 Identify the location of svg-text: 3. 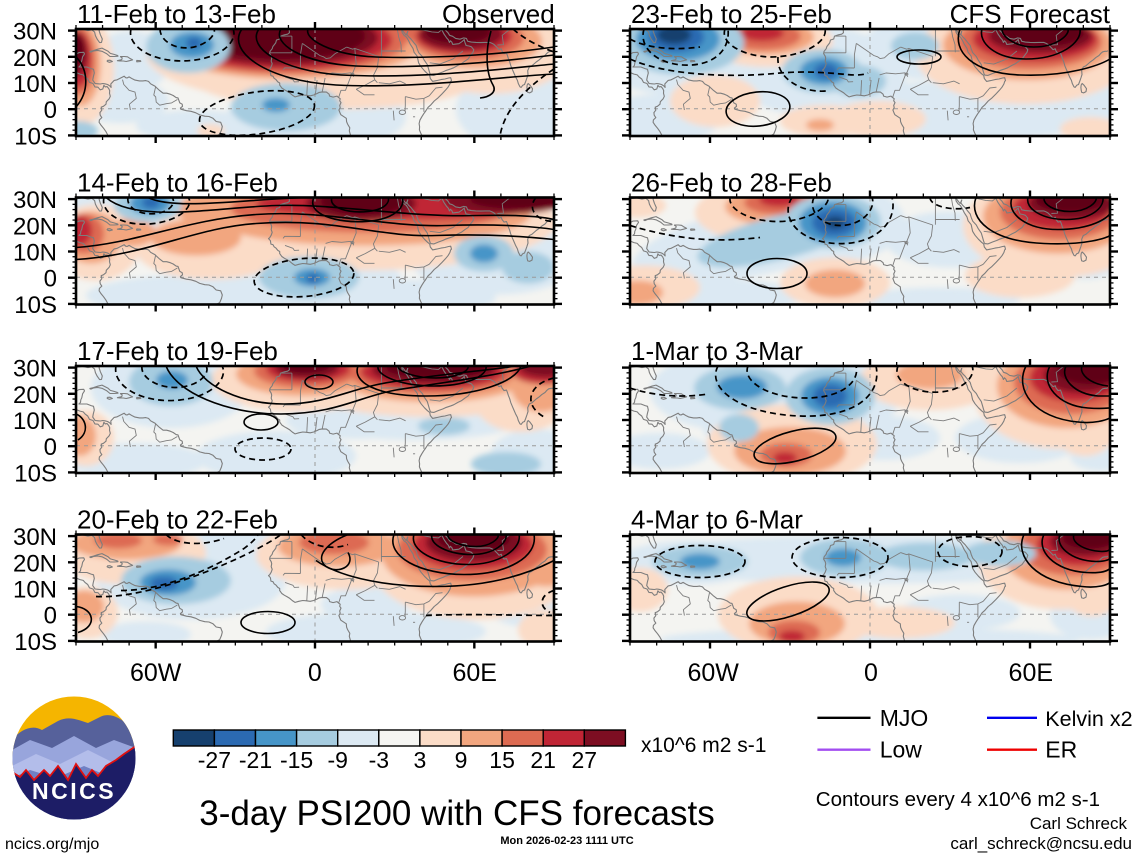
(420, 760).